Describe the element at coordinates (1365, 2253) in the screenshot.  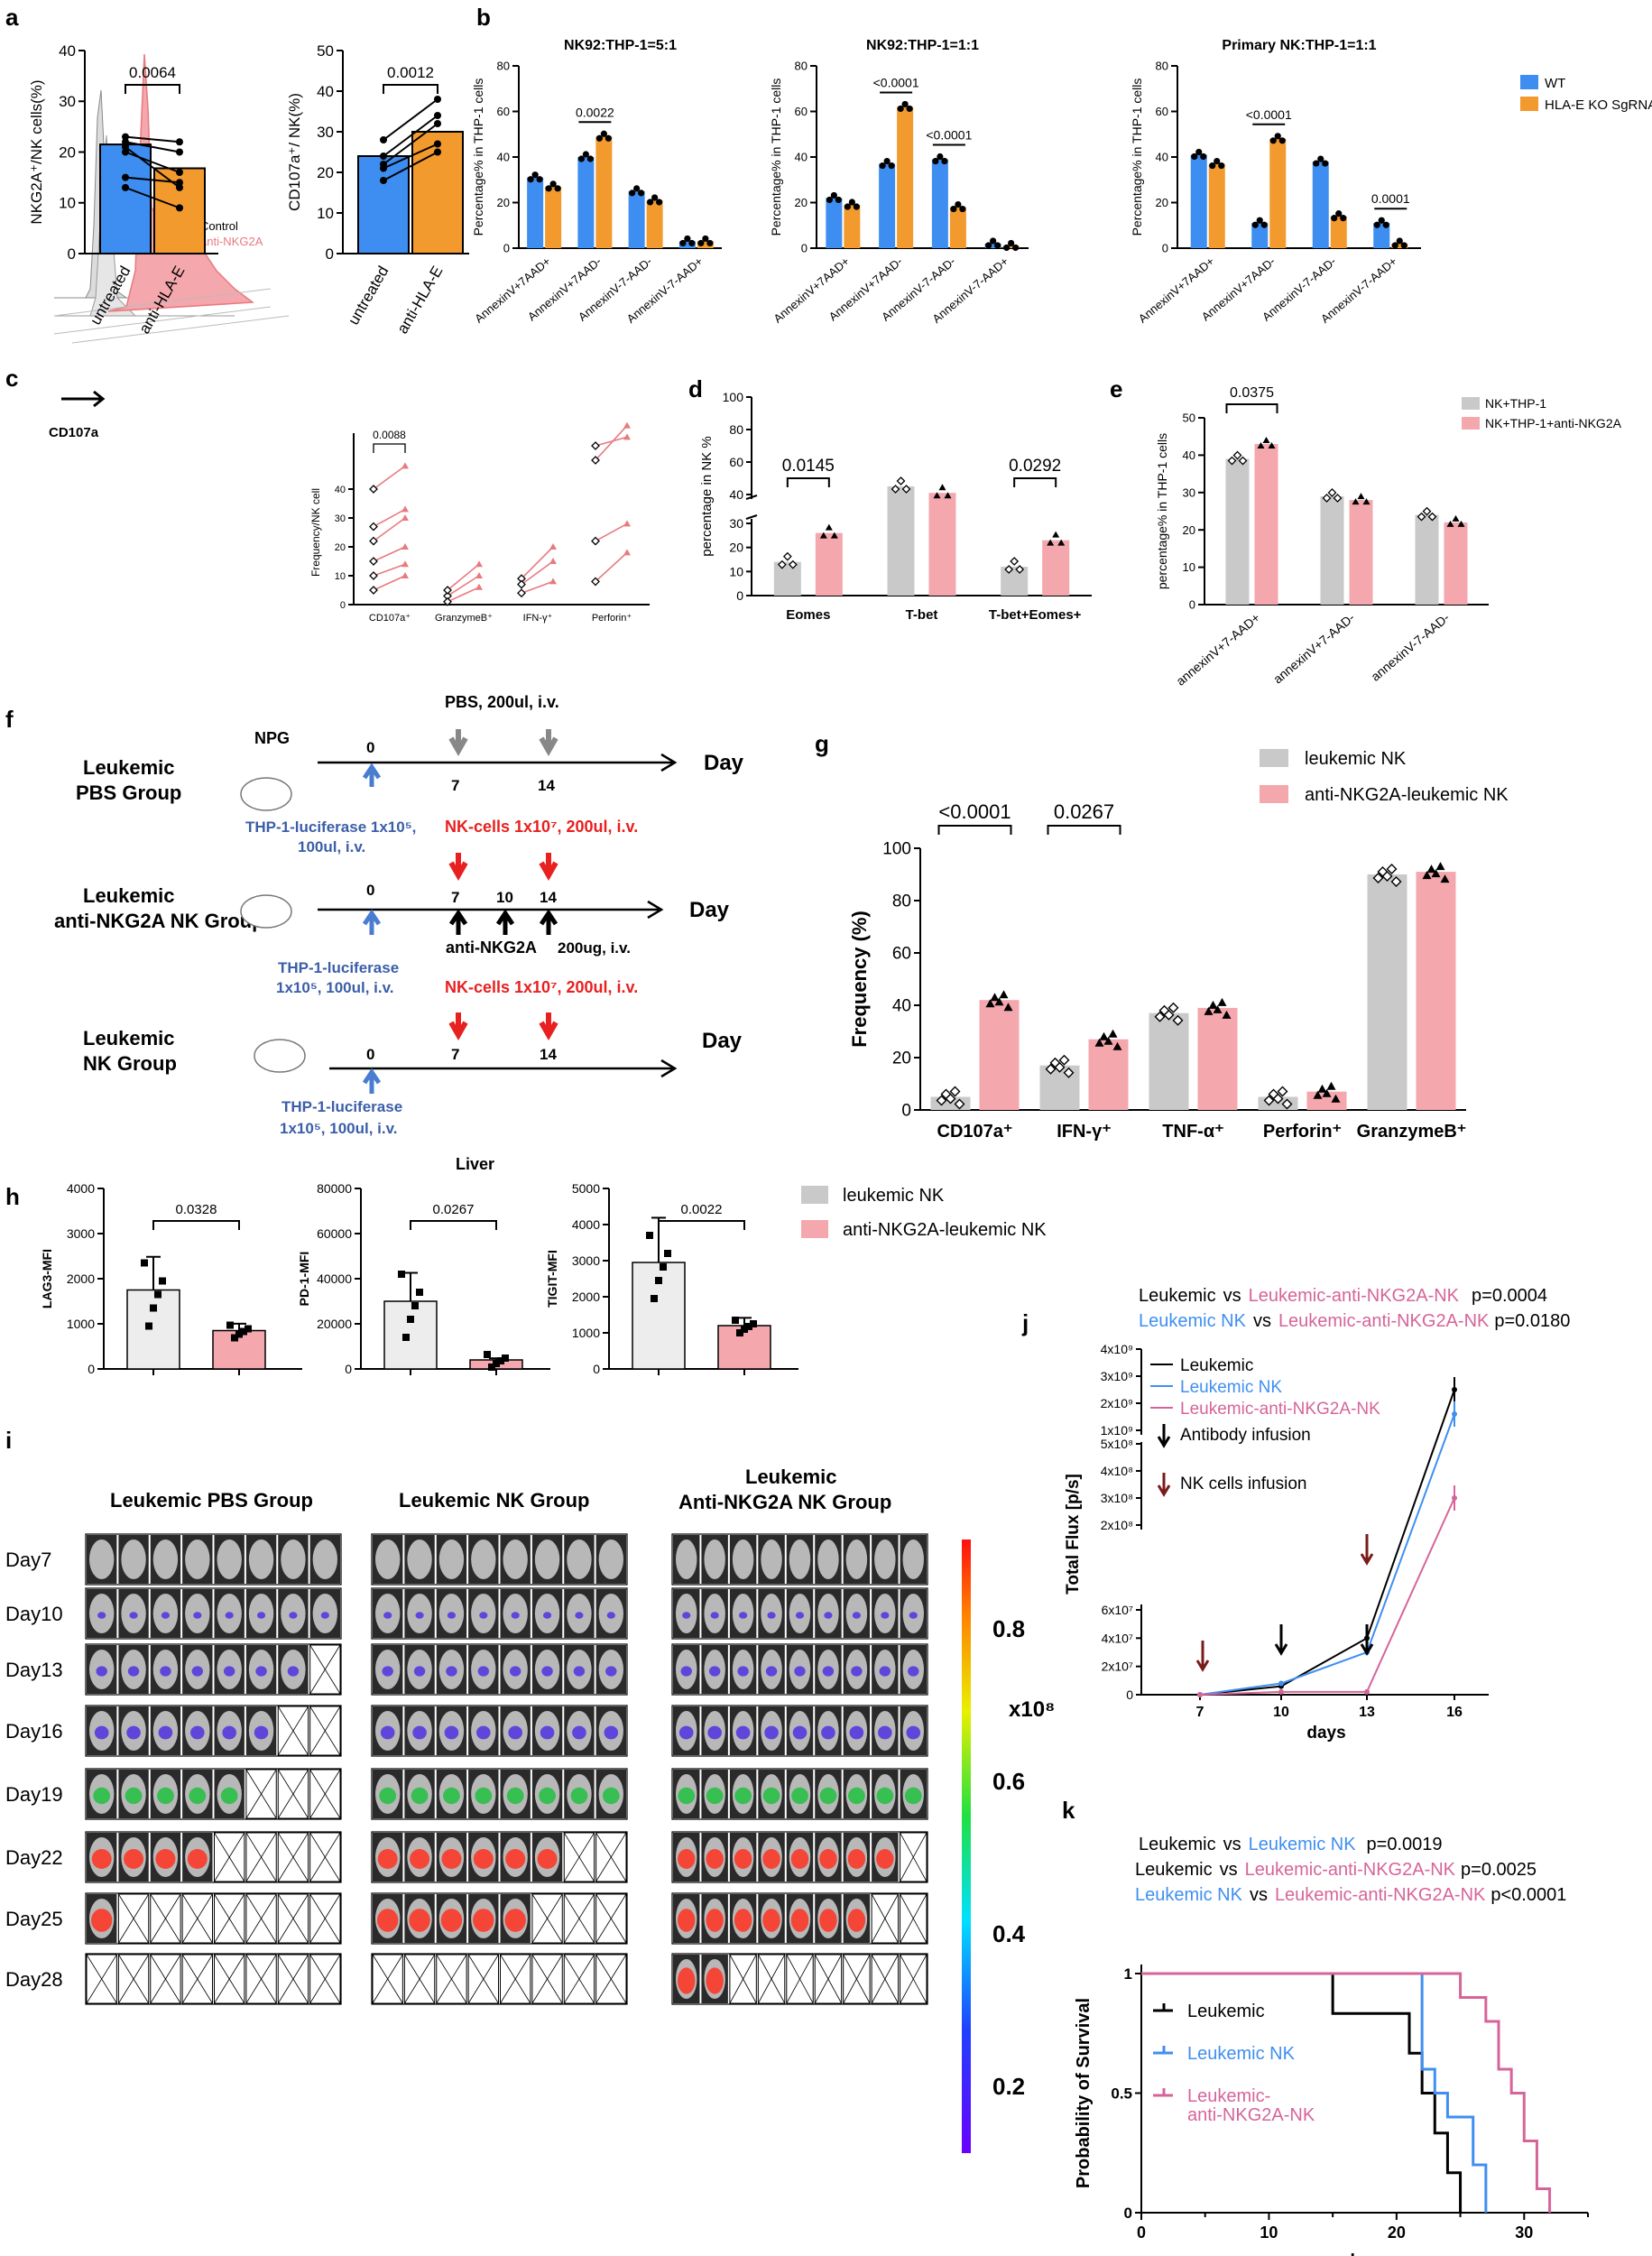
I see `k-x-label: days` at that location.